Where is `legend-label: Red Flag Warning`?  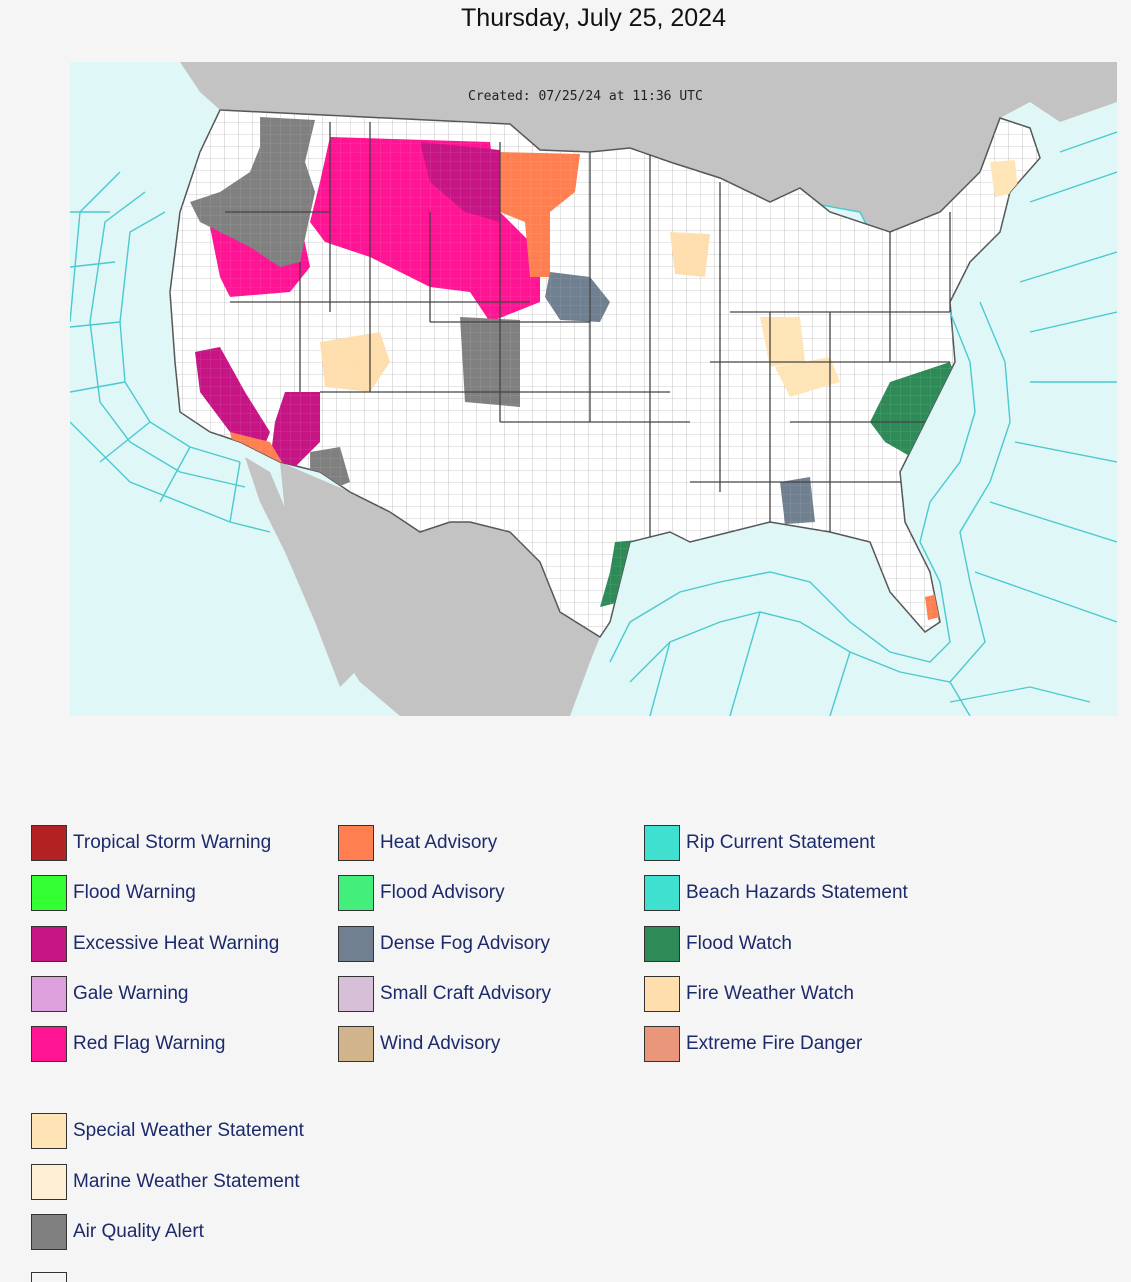
legend-label: Red Flag Warning is located at coordinates (149, 1043).